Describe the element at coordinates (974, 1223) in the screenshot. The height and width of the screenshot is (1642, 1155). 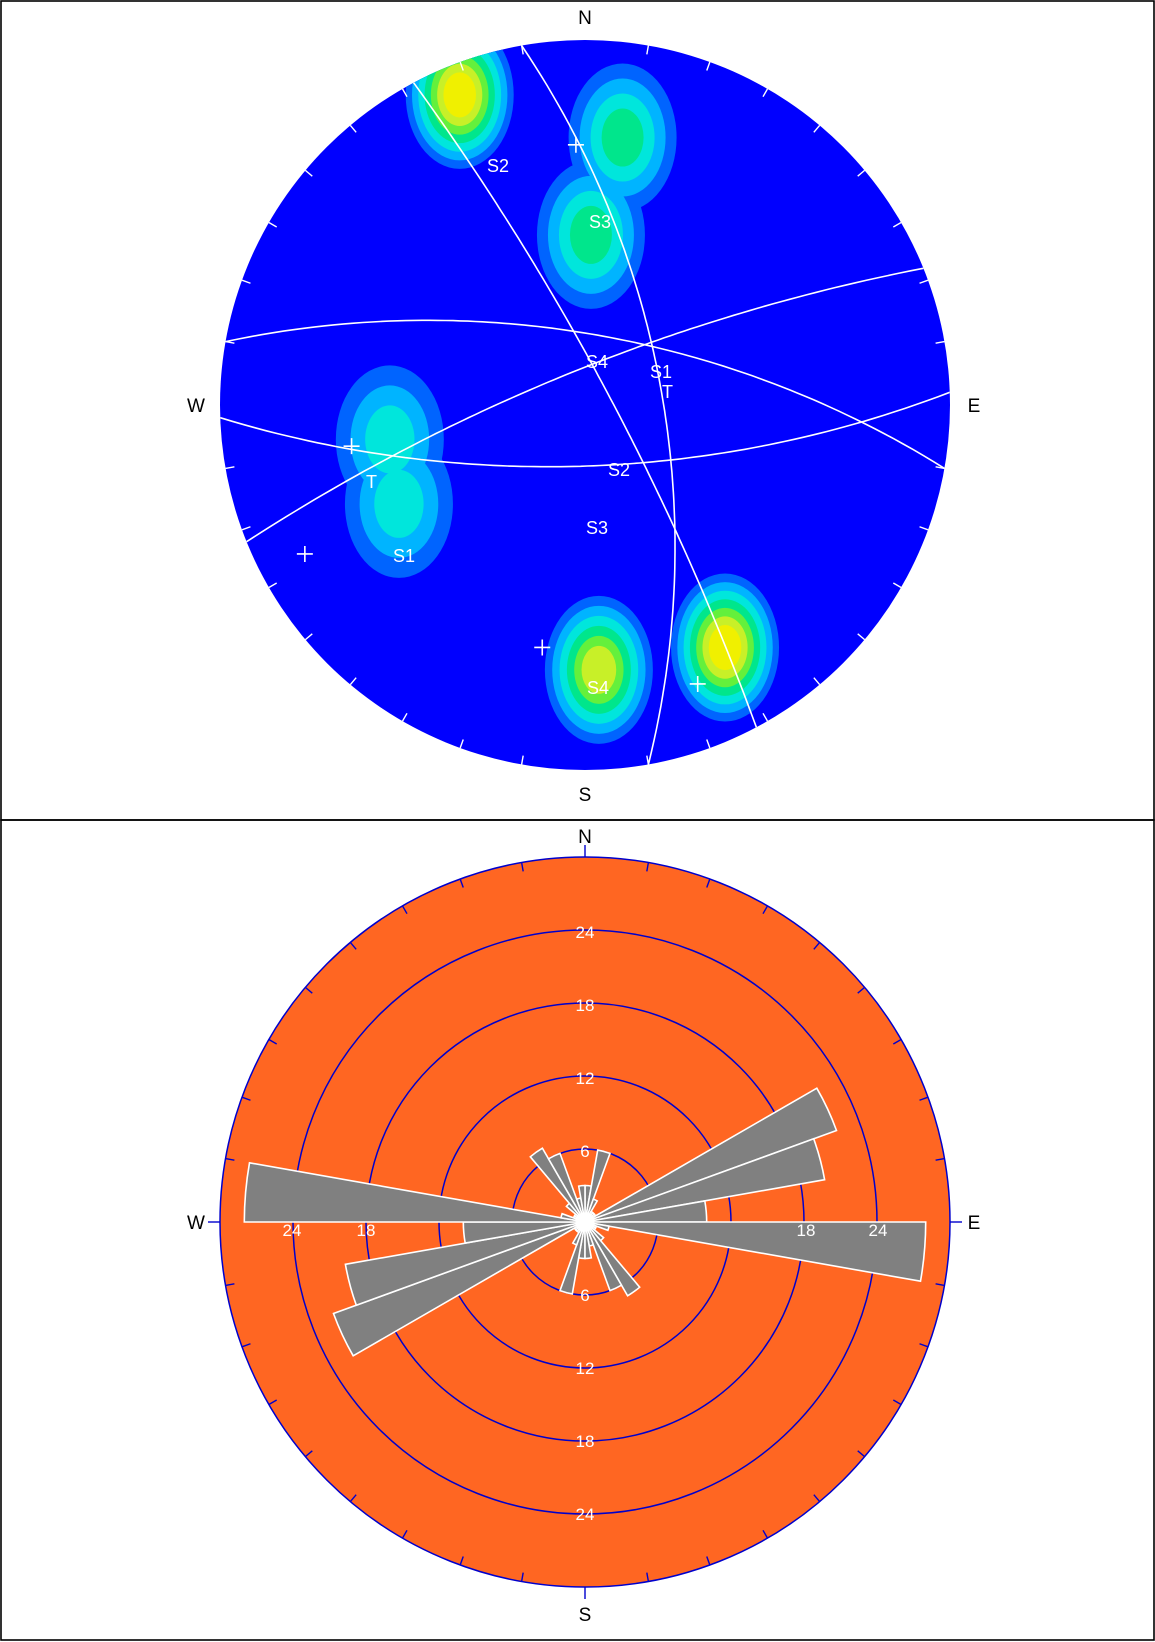
I see `rose-east-label: E` at that location.